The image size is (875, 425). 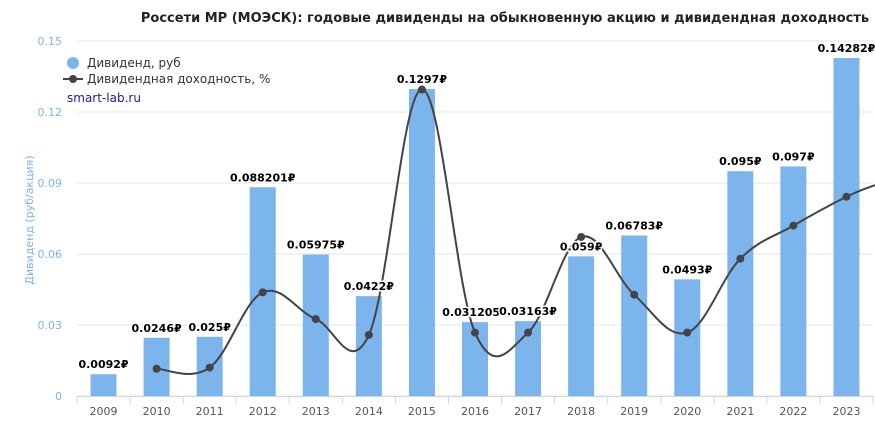 What do you see at coordinates (50, 112) in the screenshot?
I see `y-tick-label: 0.12` at bounding box center [50, 112].